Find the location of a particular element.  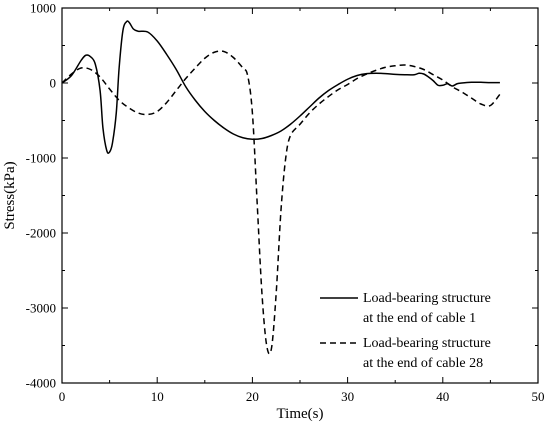

x-tick-label: 20 is located at coordinates (252, 396).